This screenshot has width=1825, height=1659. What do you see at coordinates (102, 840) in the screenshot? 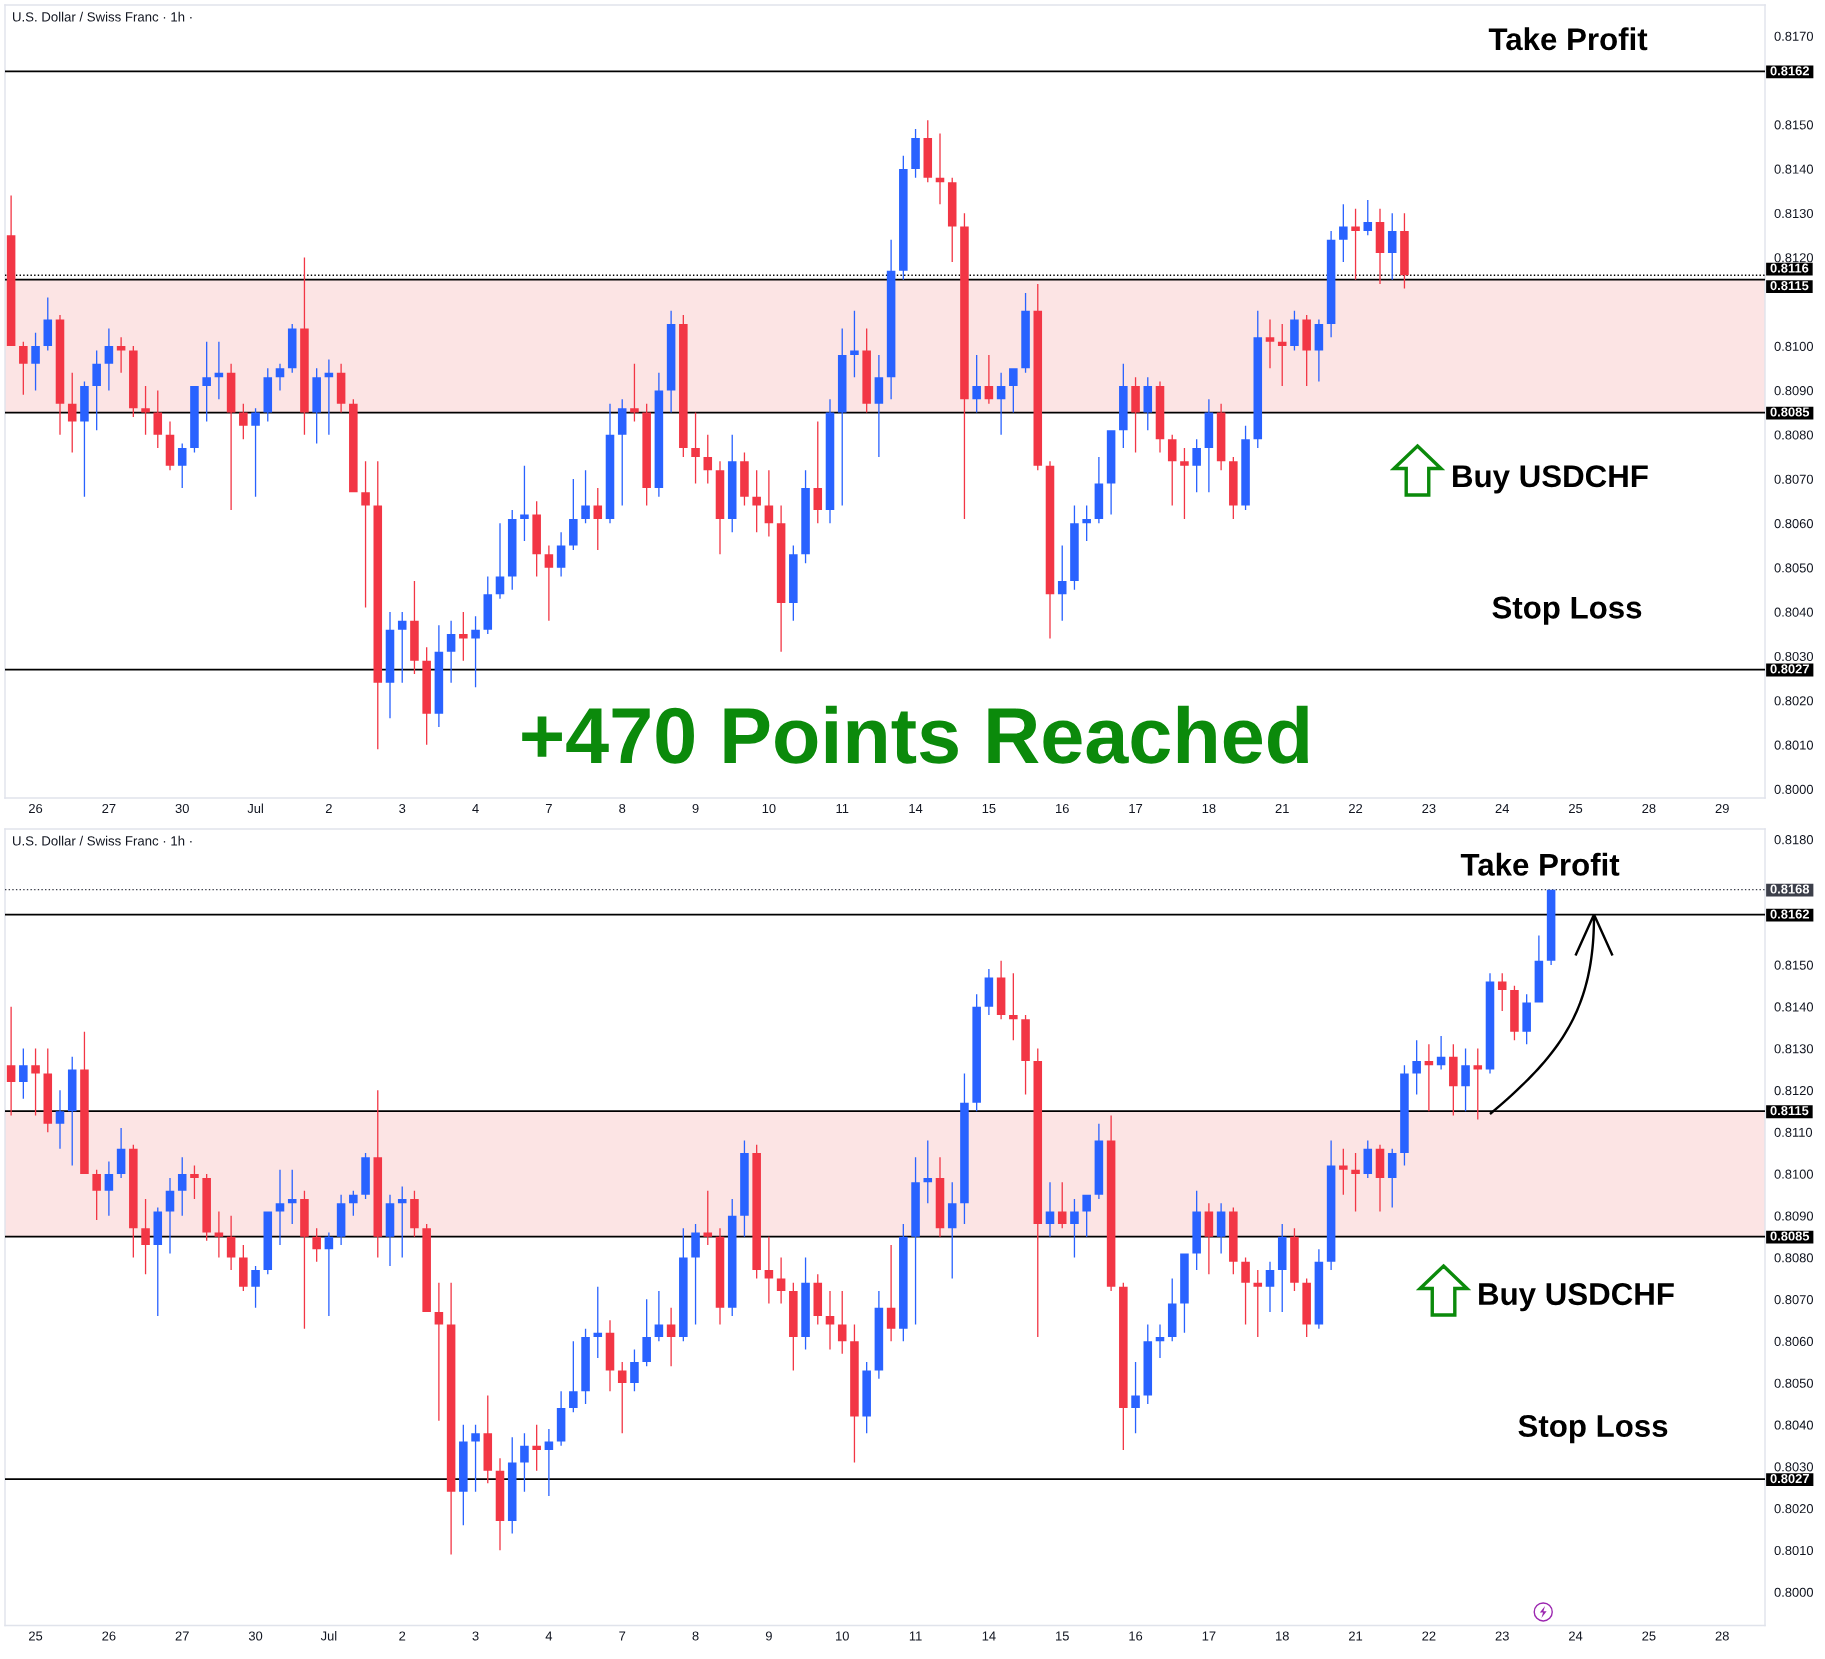
I see `chart-title: U.S. Dollar / Swiss Franc · 1h ·` at bounding box center [102, 840].